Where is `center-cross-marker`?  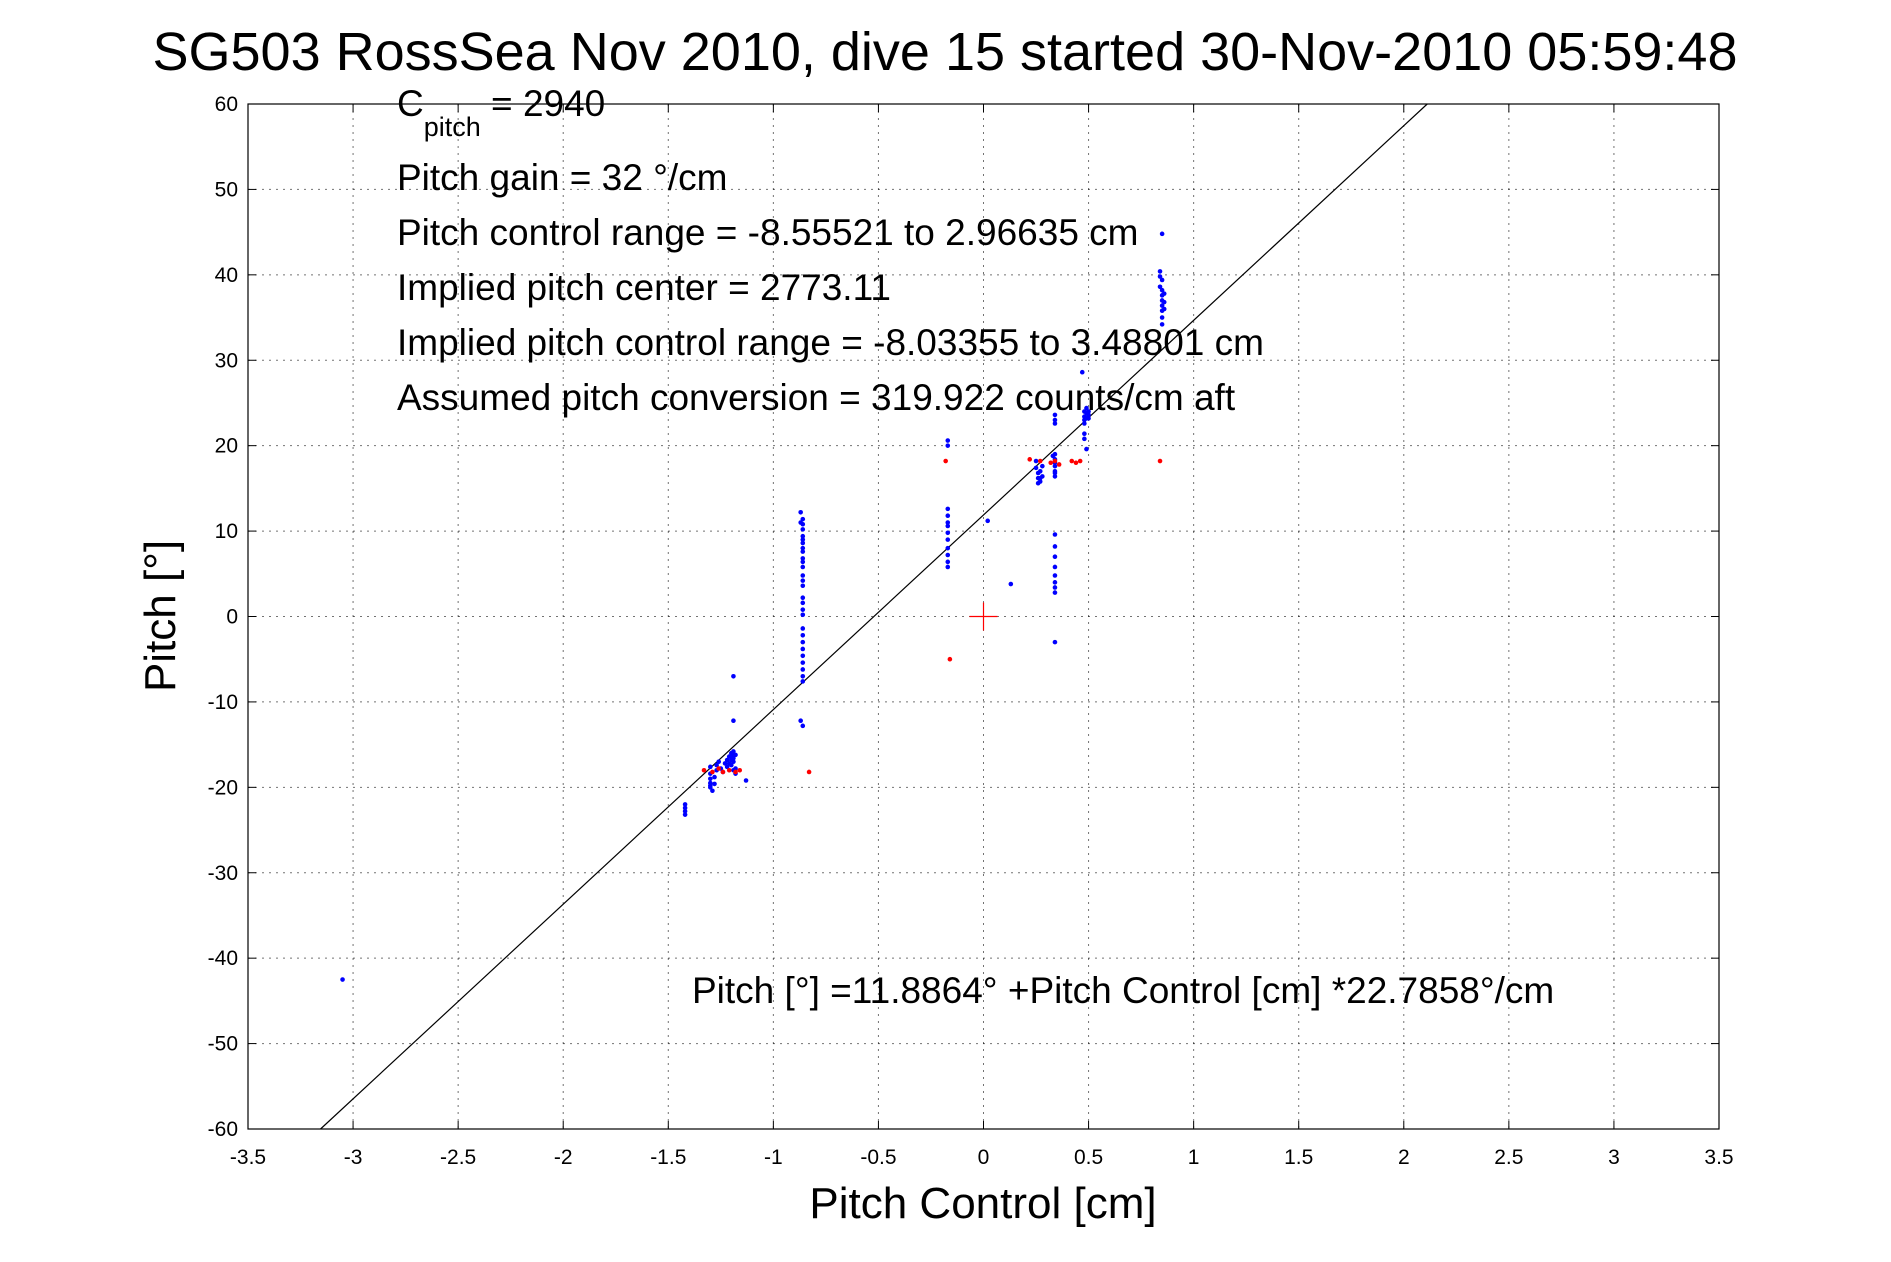 center-cross-marker is located at coordinates (983, 616).